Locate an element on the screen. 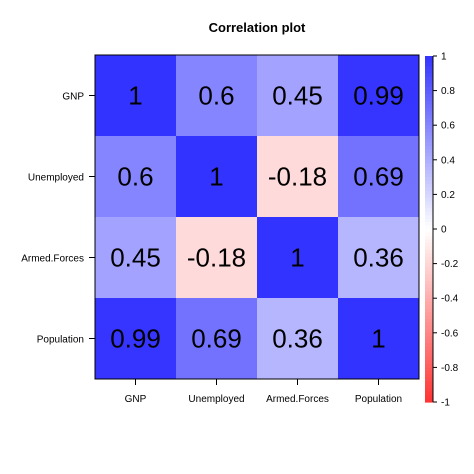 The image size is (474, 474). cell-label-1-2: -0.18 is located at coordinates (297, 177).